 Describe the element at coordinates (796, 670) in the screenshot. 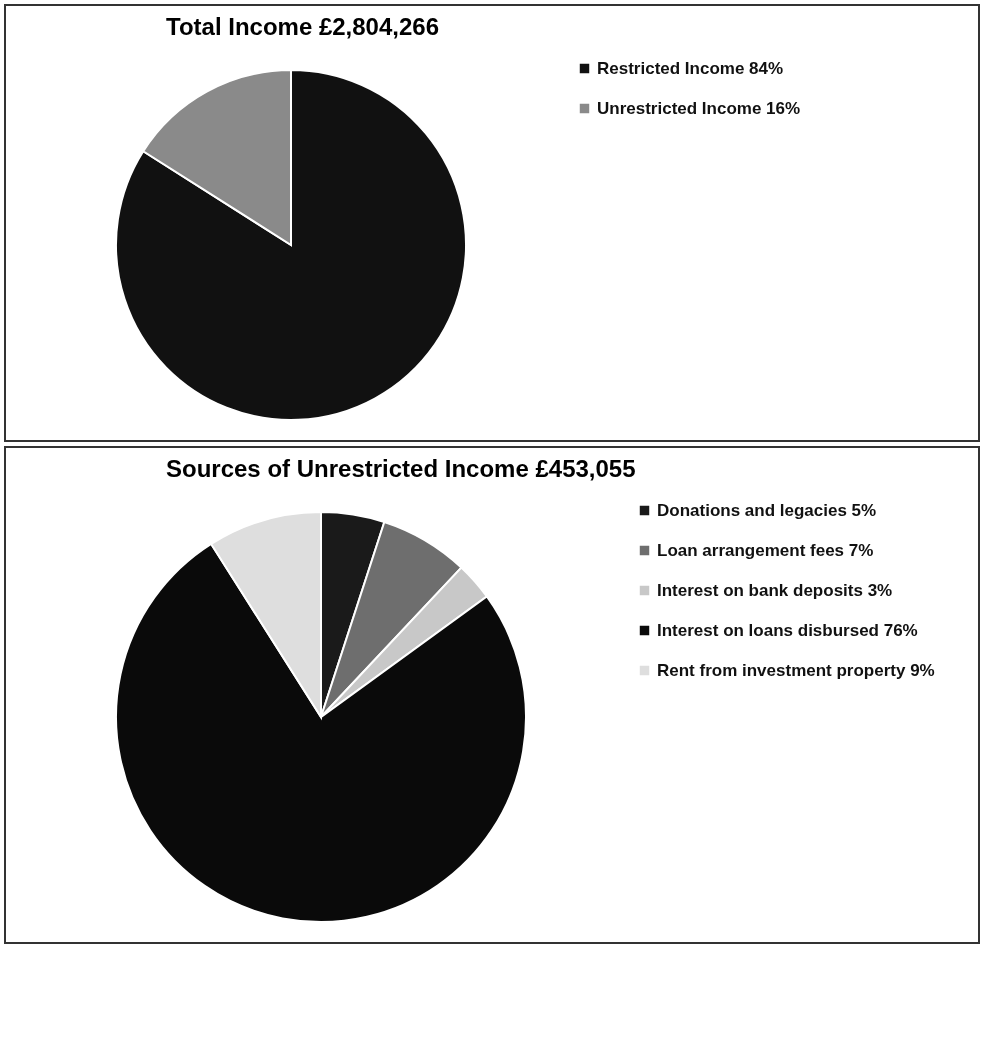

I see `legend-label: Rent from investment property 9%` at that location.